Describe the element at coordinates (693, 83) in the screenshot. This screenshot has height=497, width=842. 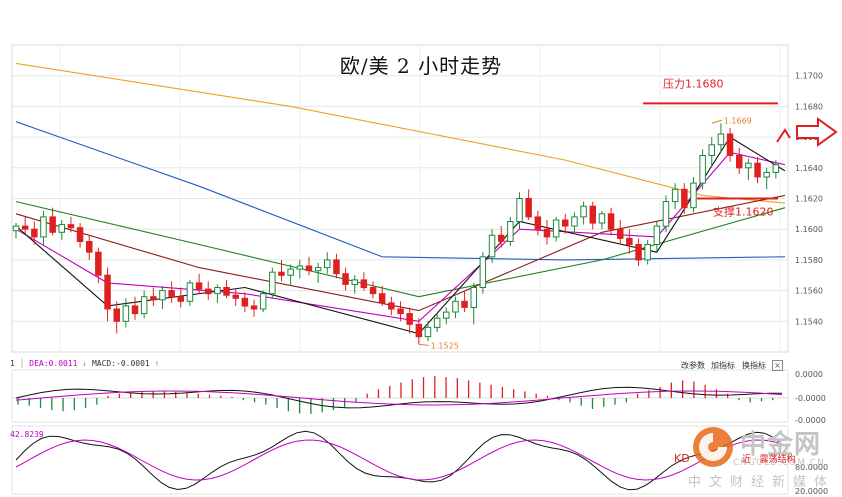
I see `price-level-label: 压力1.1680` at that location.